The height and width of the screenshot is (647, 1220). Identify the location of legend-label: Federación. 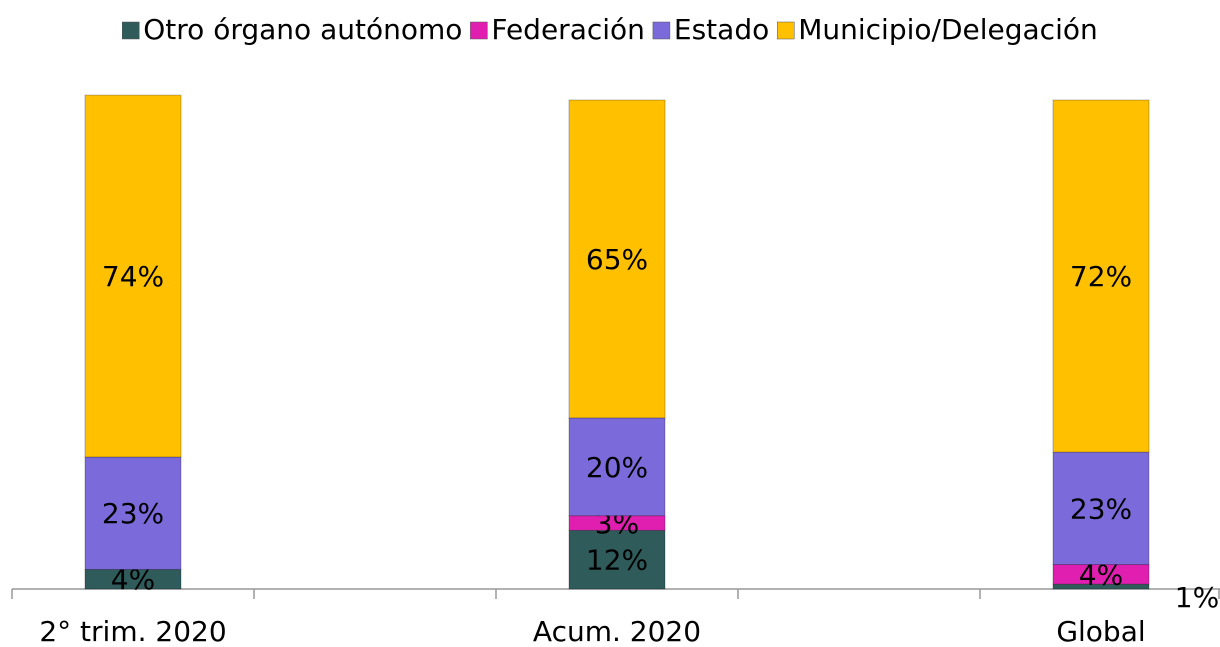
(568, 29).